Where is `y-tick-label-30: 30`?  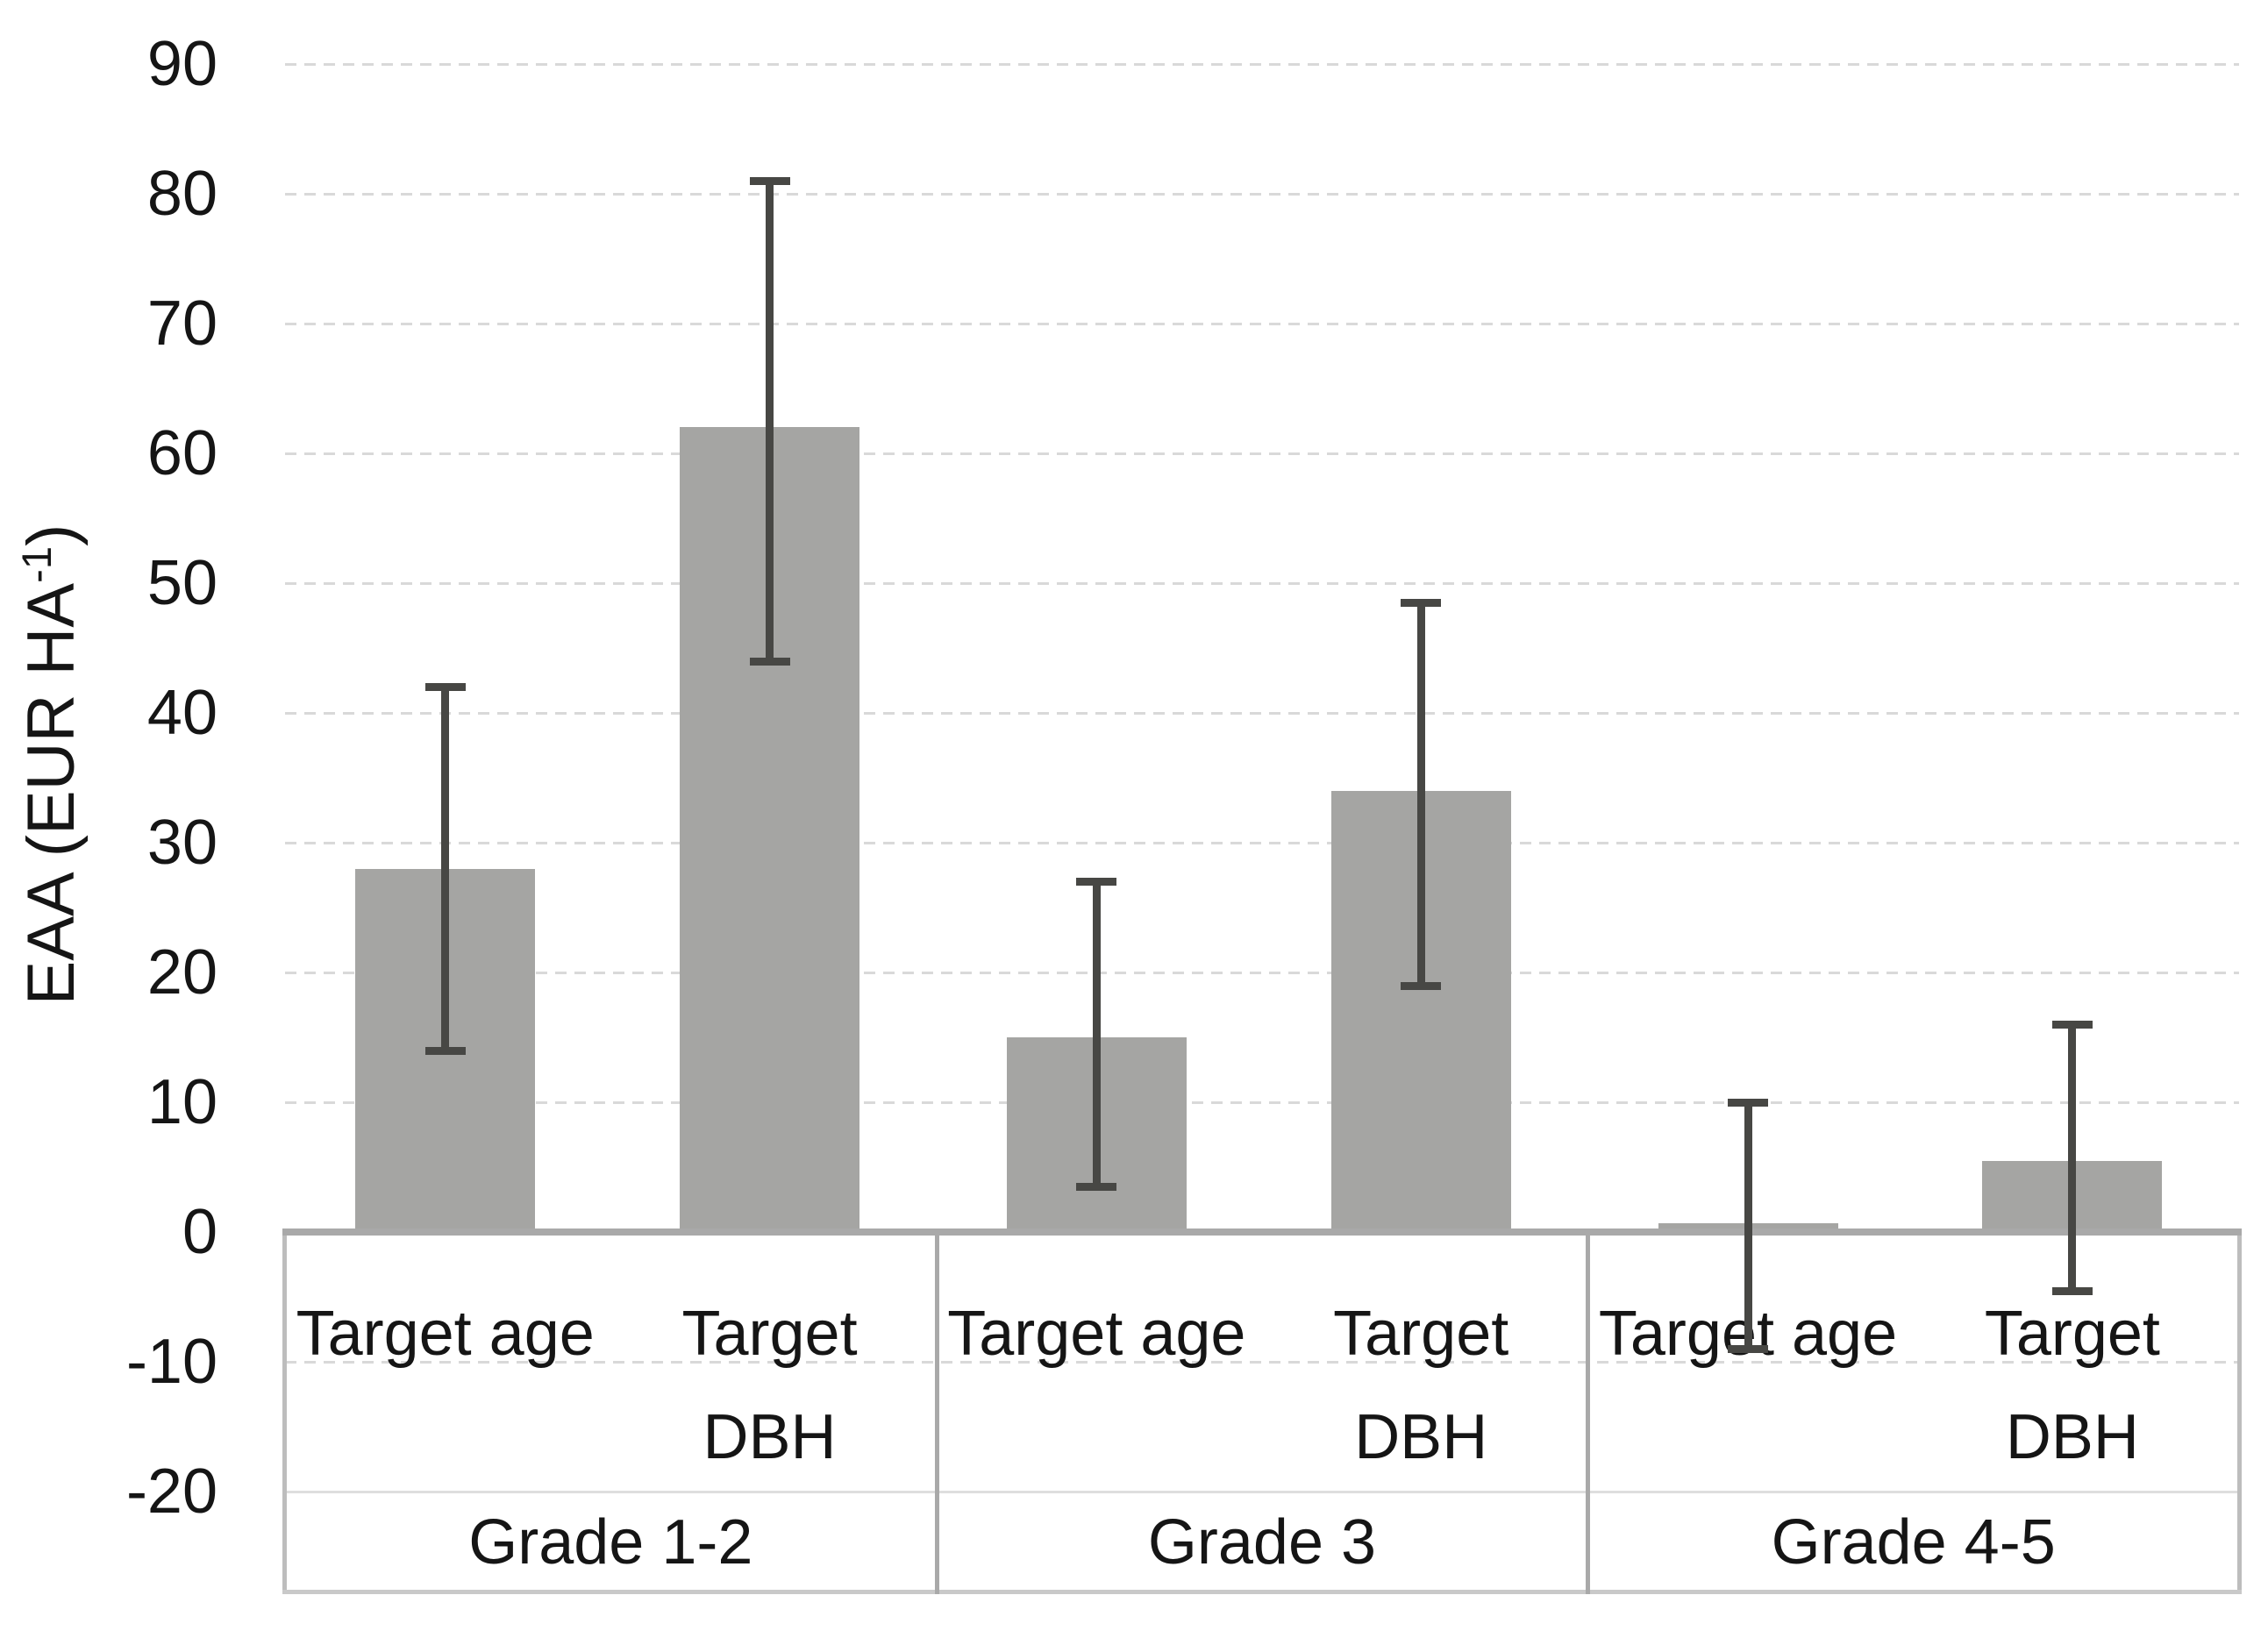 y-tick-label-30: 30 is located at coordinates (182, 843).